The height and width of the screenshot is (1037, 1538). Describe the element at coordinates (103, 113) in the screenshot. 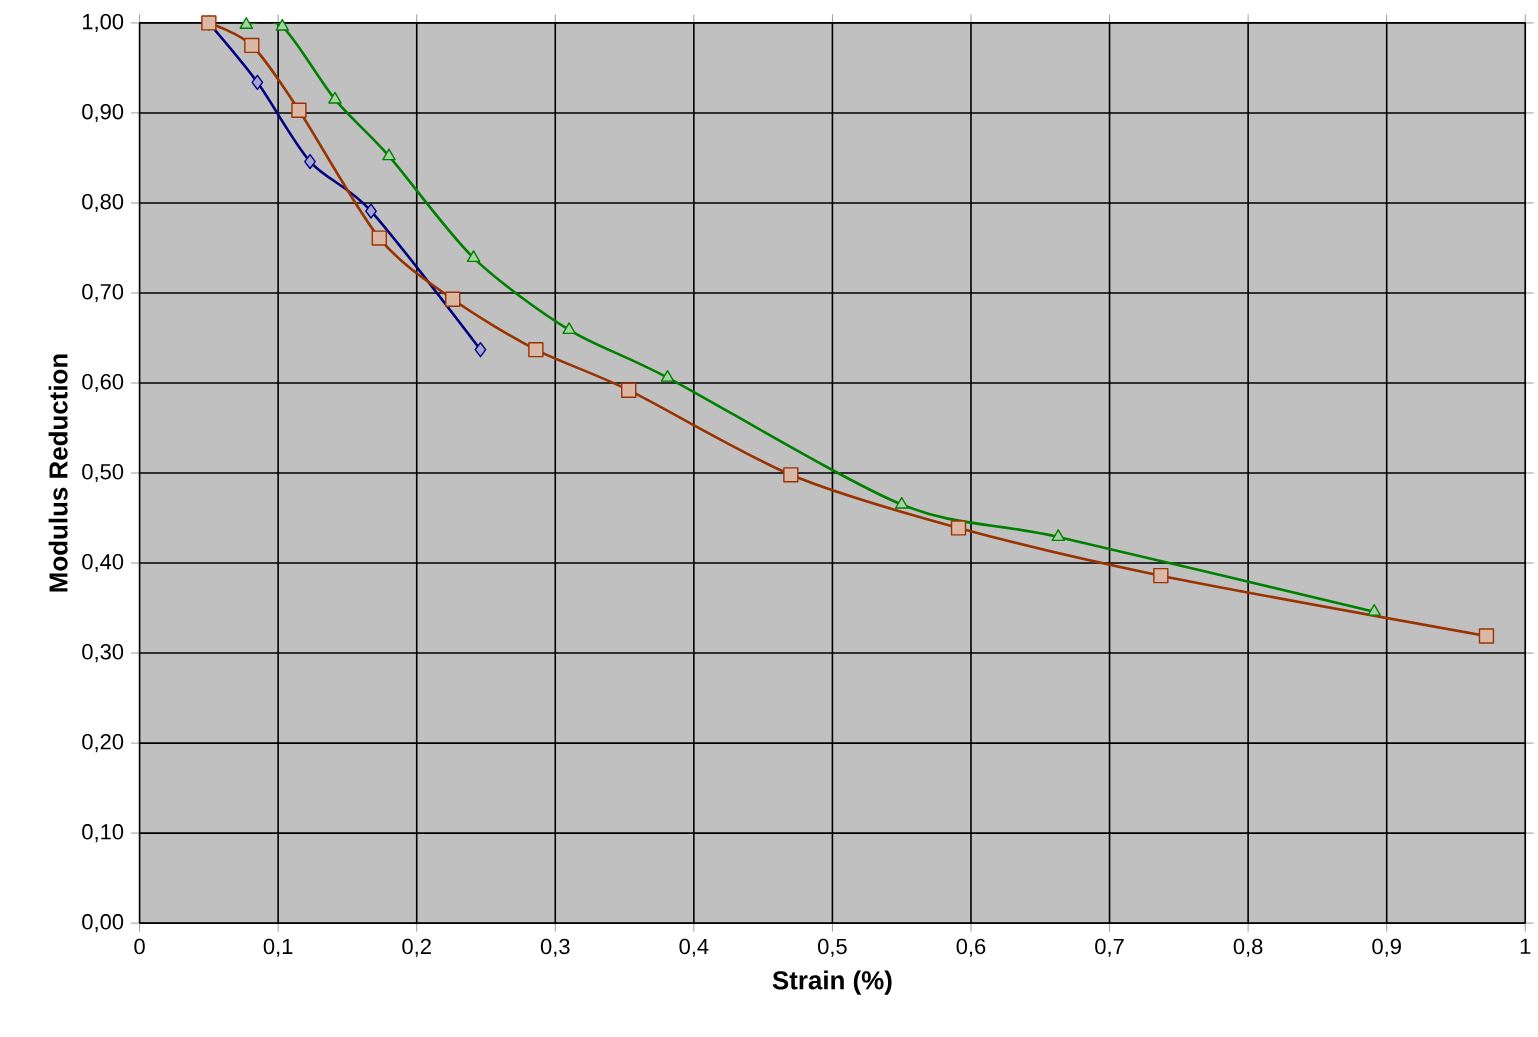

I see `y-tick-label: 0,90` at that location.